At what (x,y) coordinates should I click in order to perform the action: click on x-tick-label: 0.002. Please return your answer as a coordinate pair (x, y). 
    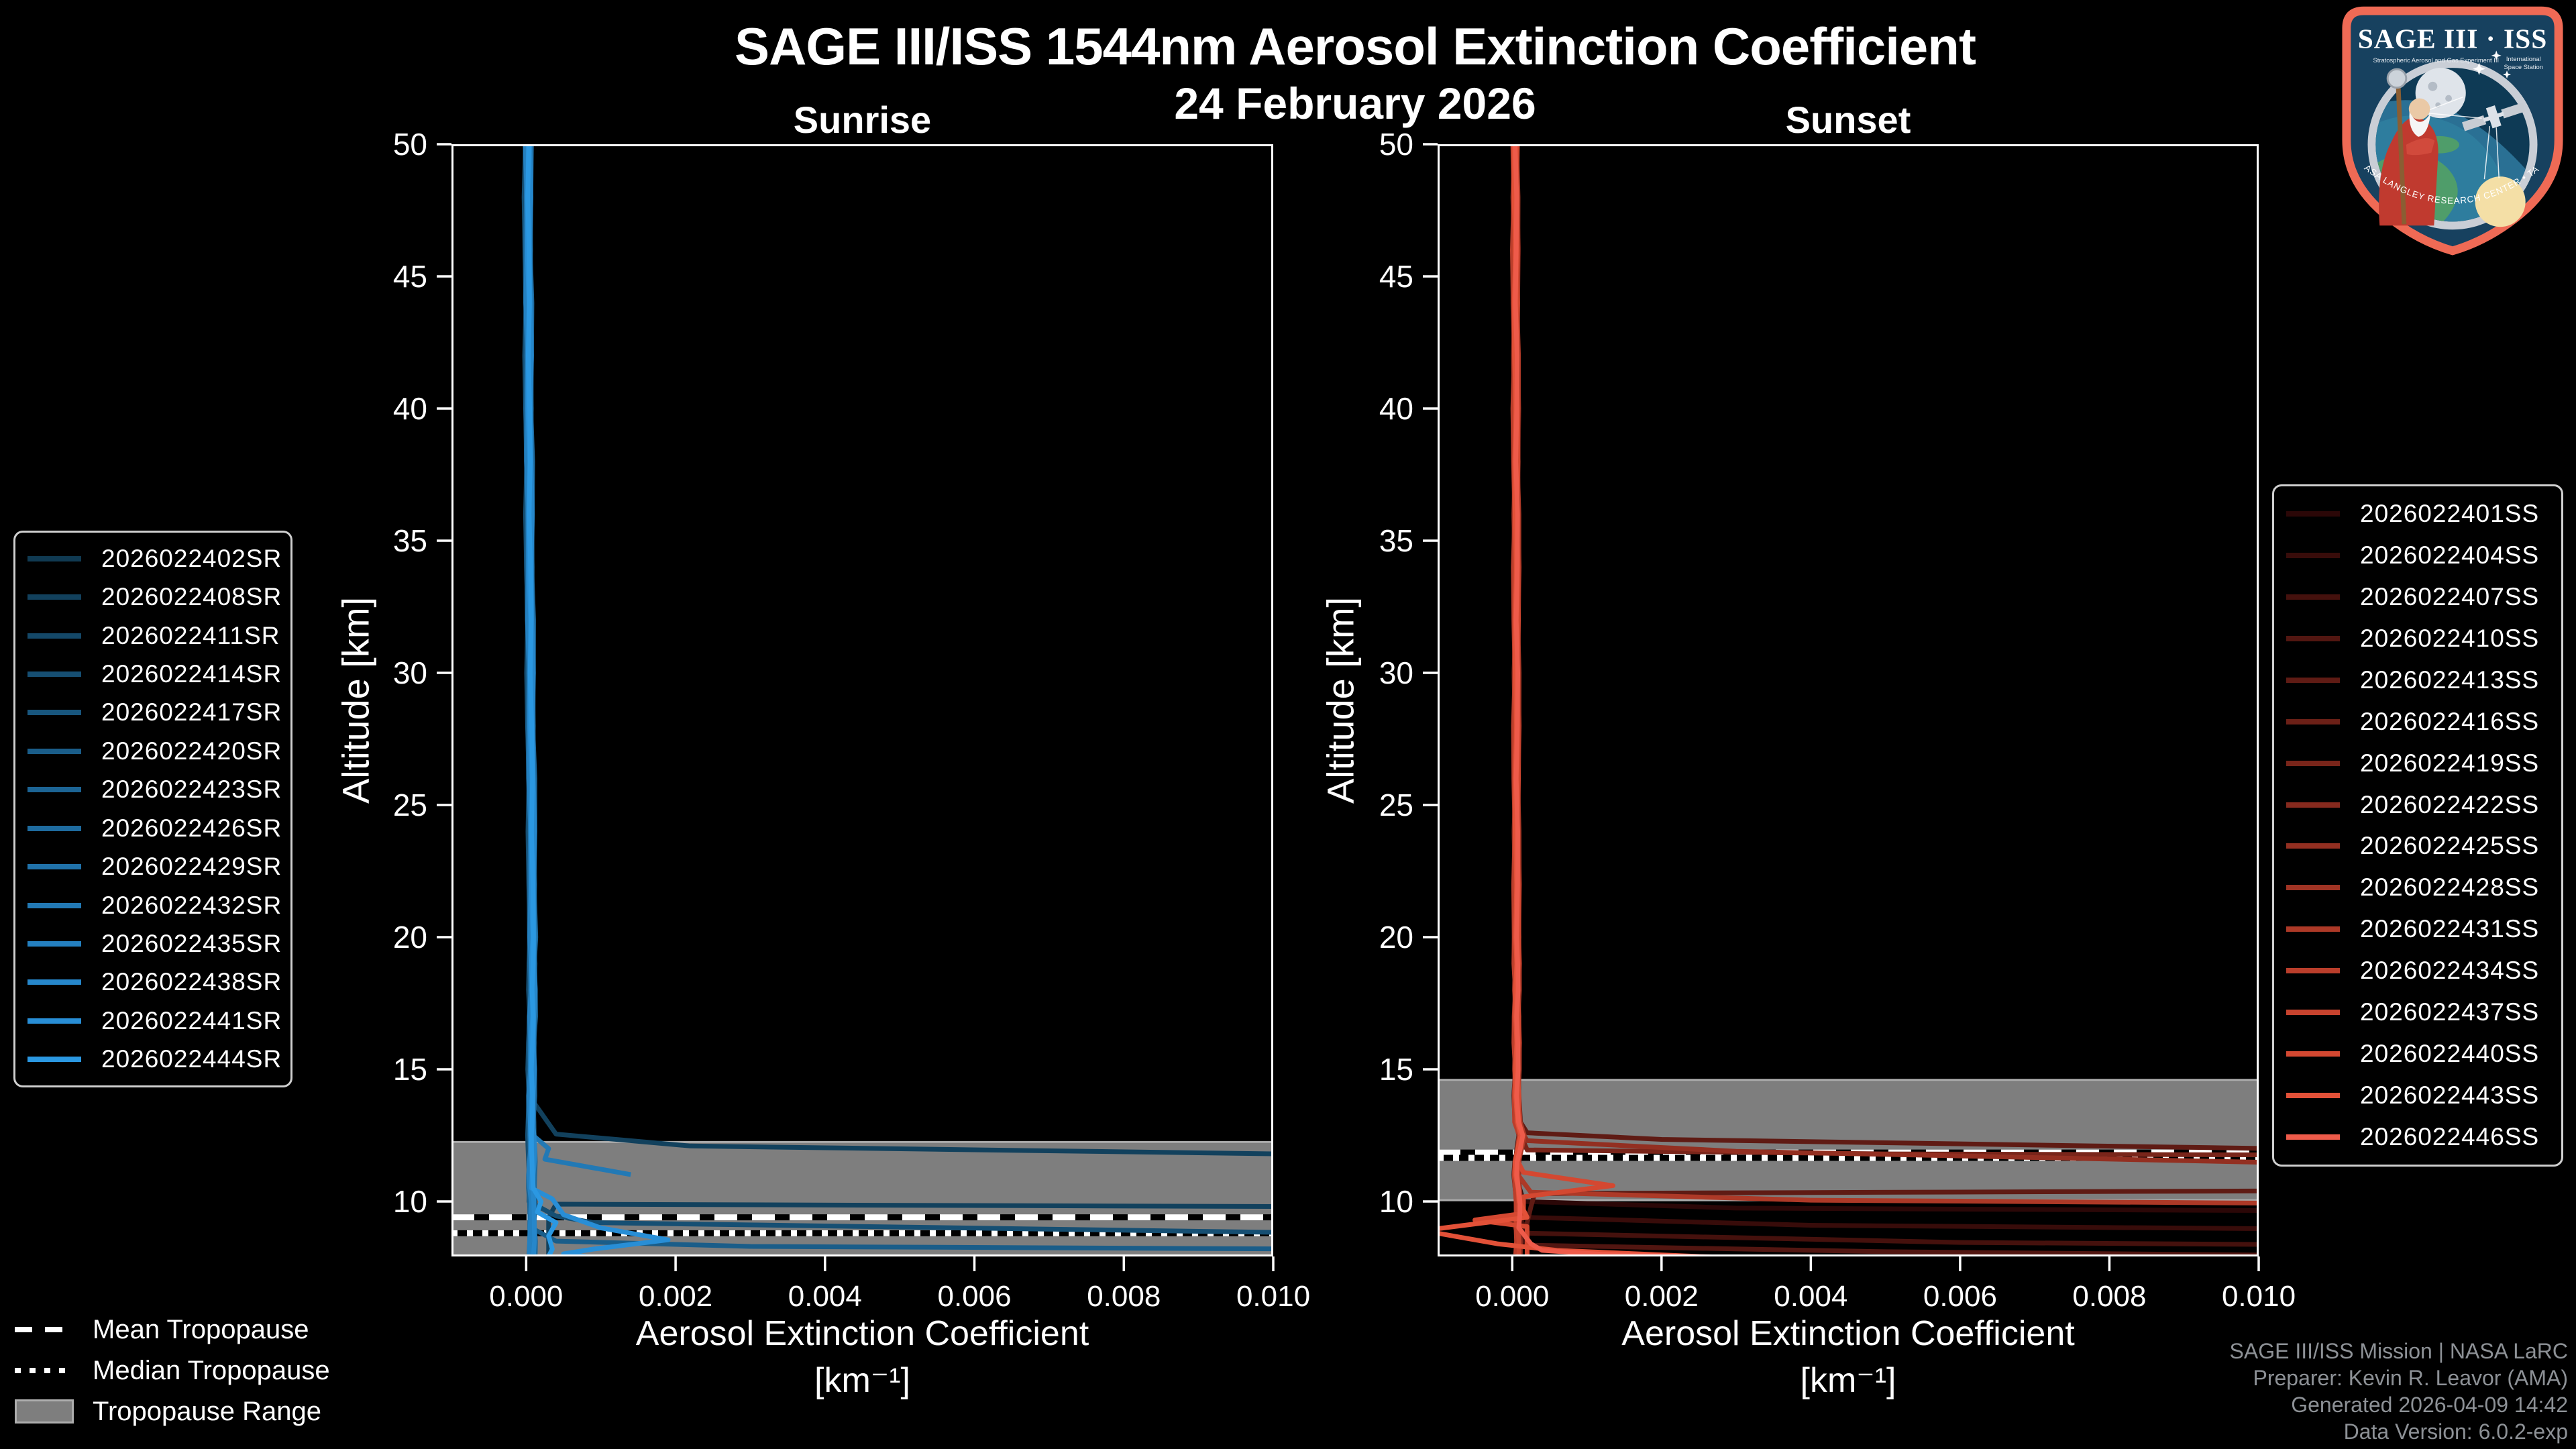
    Looking at the image, I should click on (1662, 1296).